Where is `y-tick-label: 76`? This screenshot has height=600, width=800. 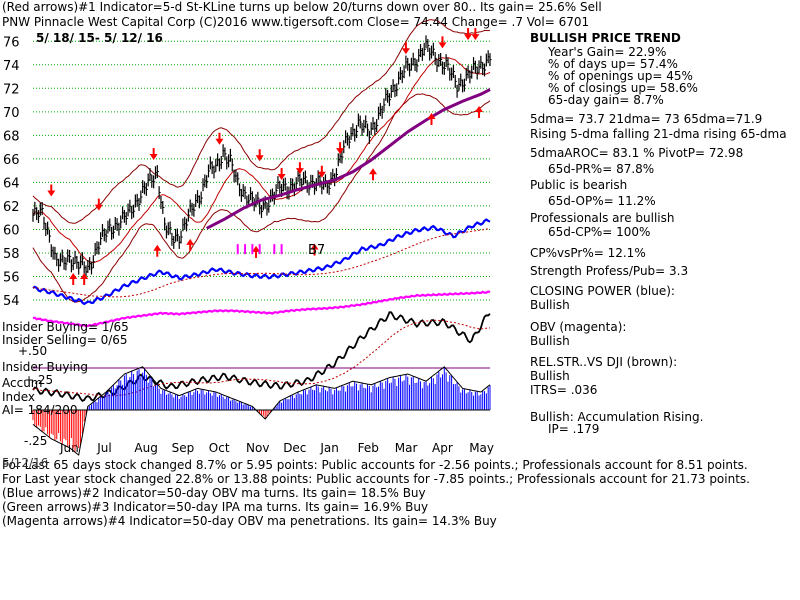 y-tick-label: 76 is located at coordinates (11, 42).